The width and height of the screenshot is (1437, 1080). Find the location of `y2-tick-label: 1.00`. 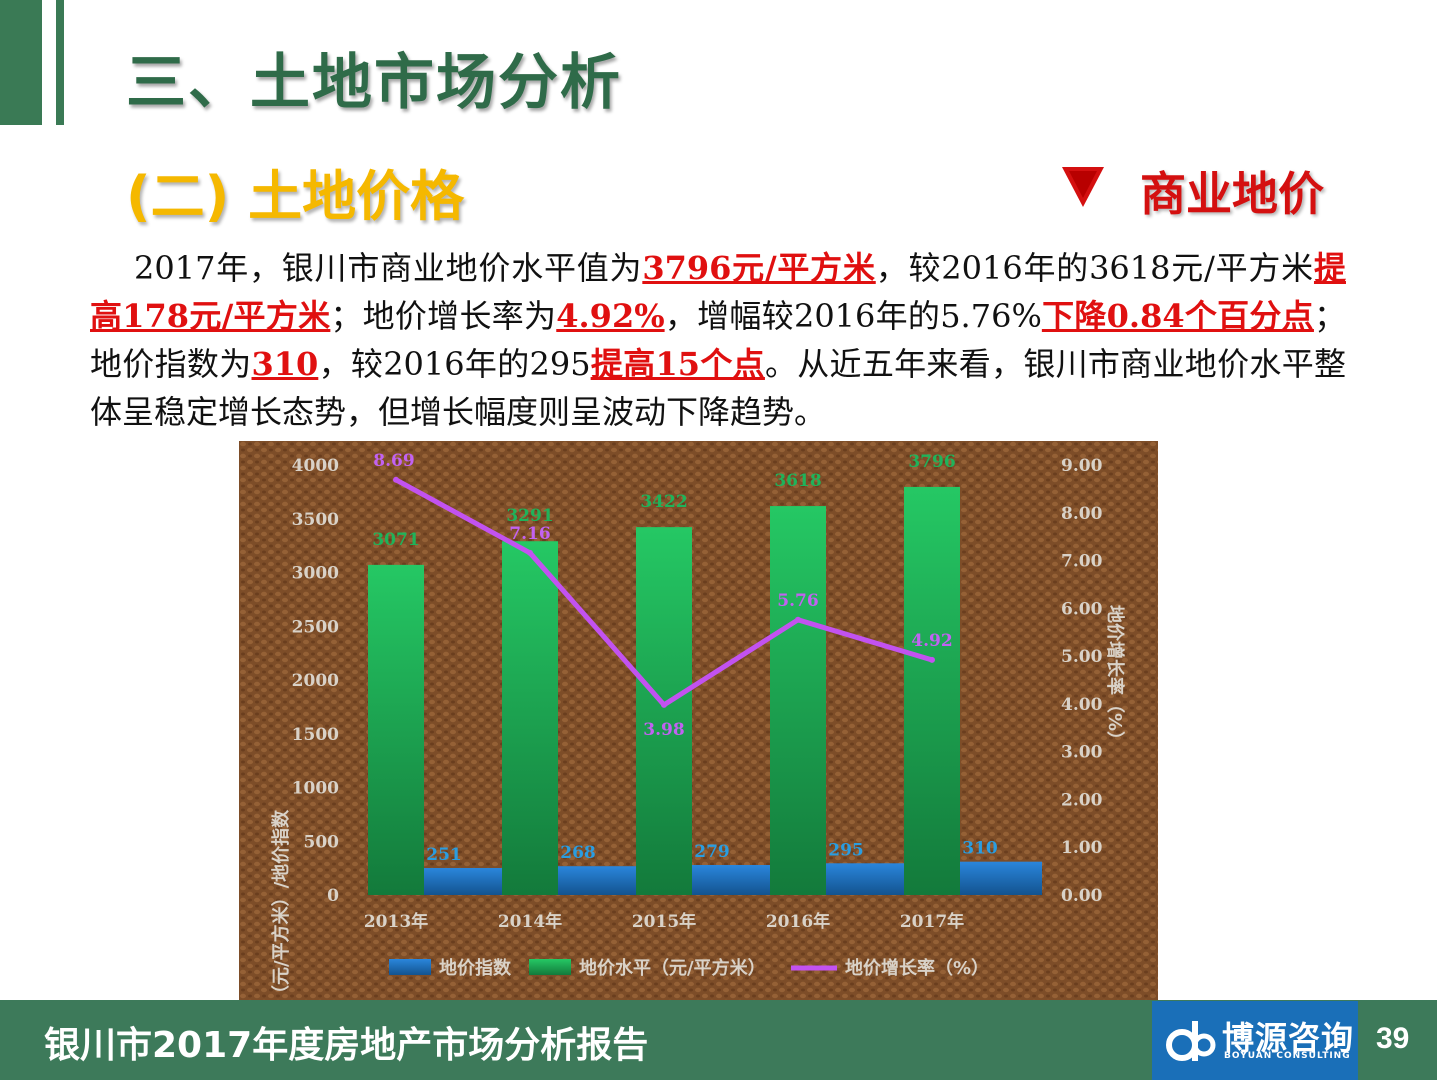

y2-tick-label: 1.00 is located at coordinates (1082, 848).